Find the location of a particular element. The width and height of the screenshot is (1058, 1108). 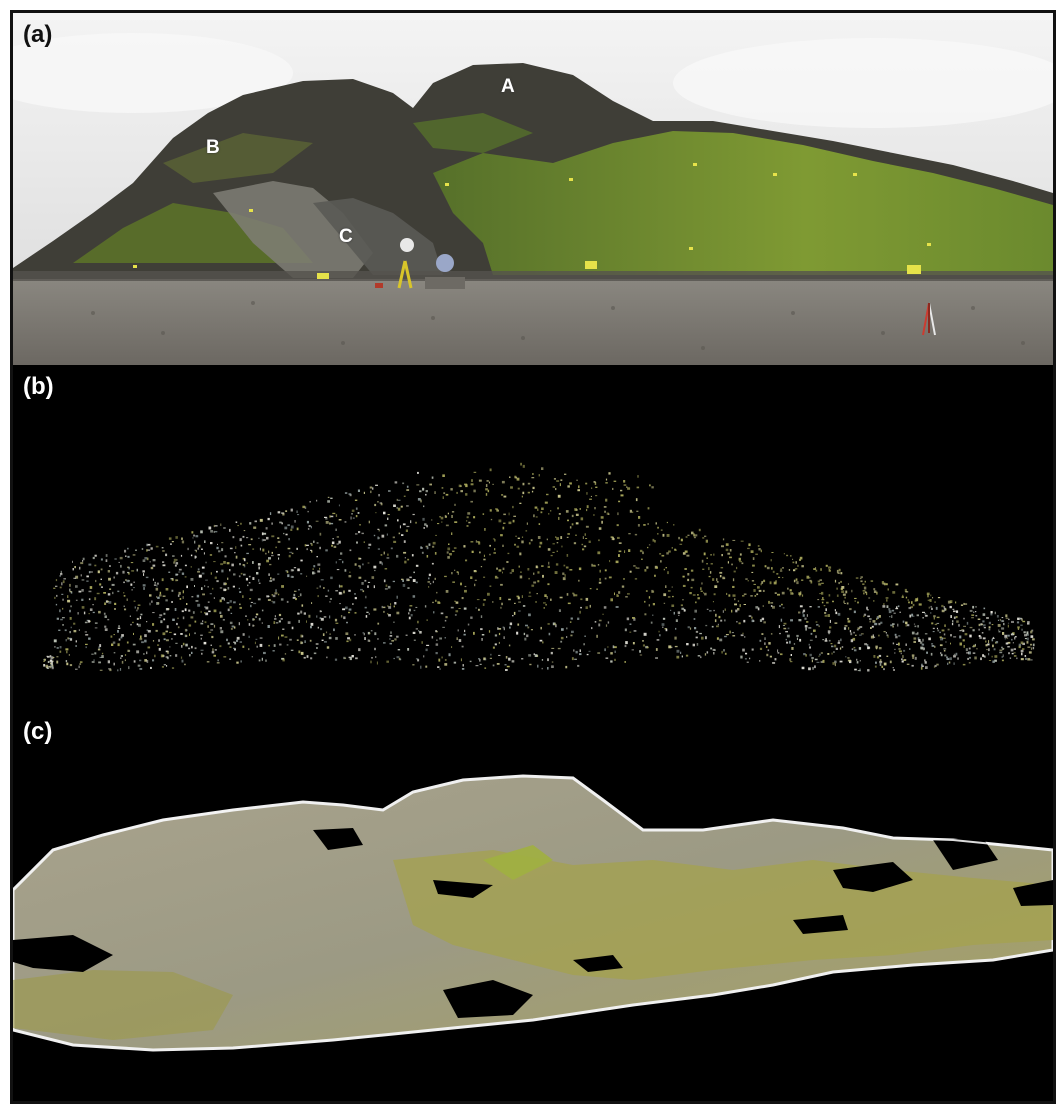

panel-label-c: (c) is located at coordinates (38, 731).